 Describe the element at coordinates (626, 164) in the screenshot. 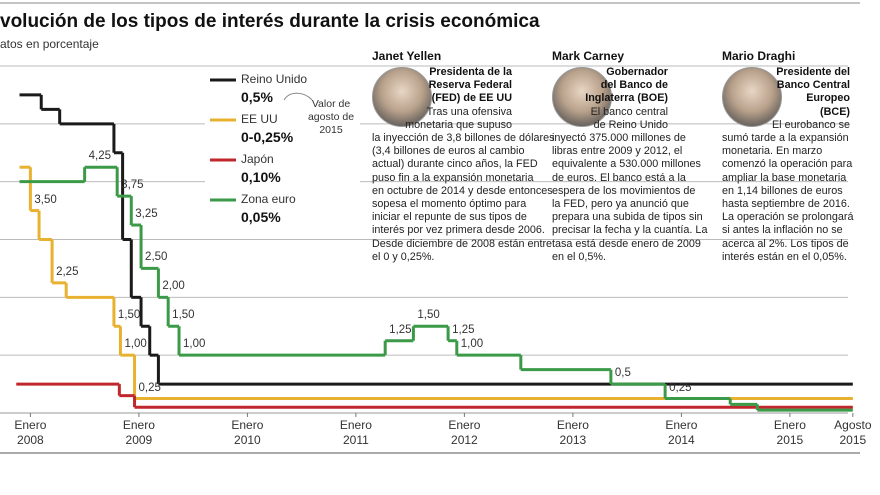

I see `profile-text: equivalente a 530.000 millones` at that location.